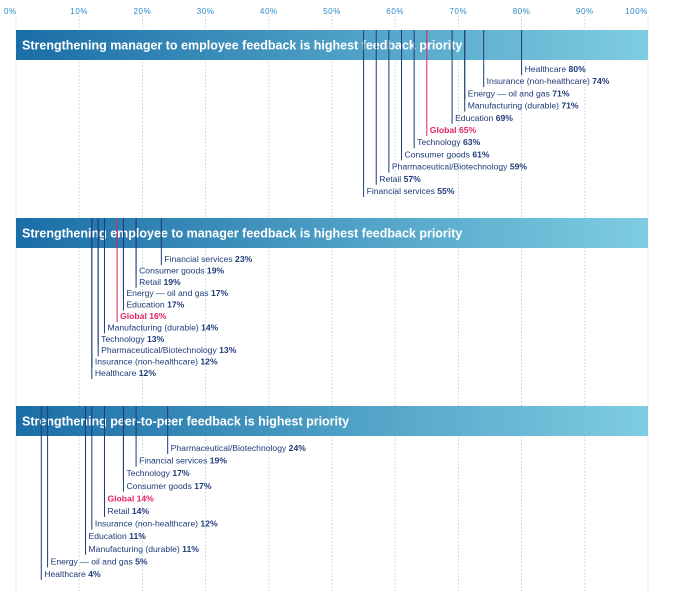 Image resolution: width=678 pixels, height=591 pixels. I want to click on data-label: Retail 57%, so click(400, 179).